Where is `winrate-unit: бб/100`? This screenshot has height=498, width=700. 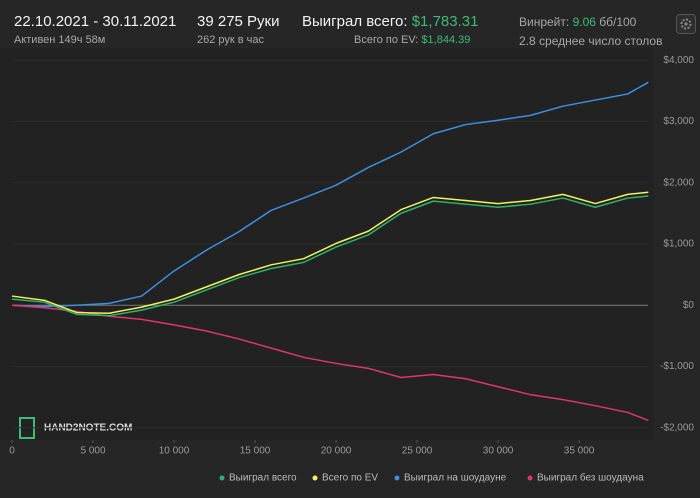 winrate-unit: бб/100 is located at coordinates (616, 22).